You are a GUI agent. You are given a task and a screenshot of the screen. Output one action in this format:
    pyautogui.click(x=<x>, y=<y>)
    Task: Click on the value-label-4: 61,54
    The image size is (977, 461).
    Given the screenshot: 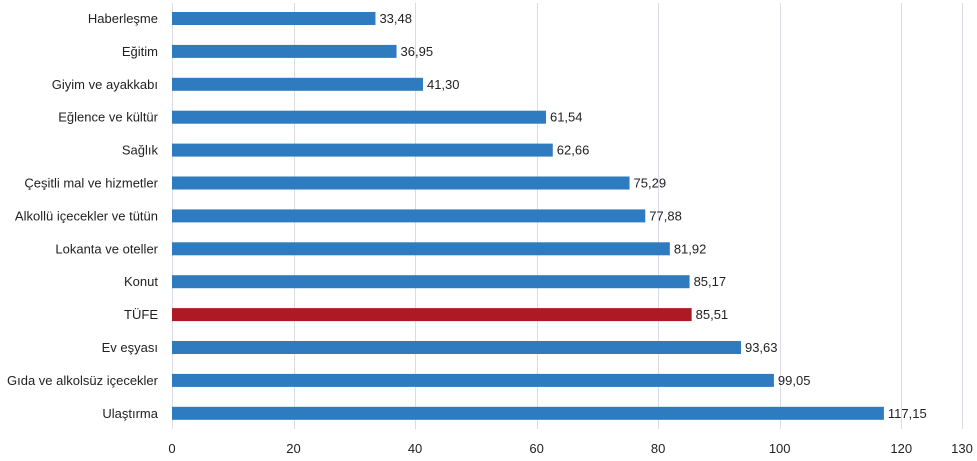 What is the action you would take?
    pyautogui.click(x=566, y=117)
    